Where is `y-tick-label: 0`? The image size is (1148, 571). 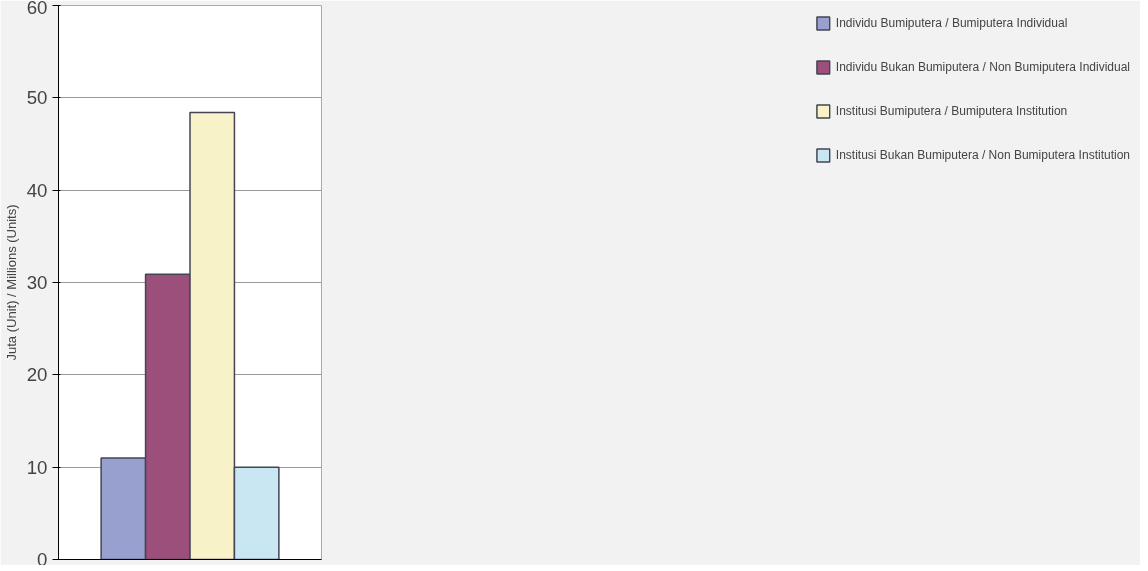 y-tick-label: 0 is located at coordinates (42, 559).